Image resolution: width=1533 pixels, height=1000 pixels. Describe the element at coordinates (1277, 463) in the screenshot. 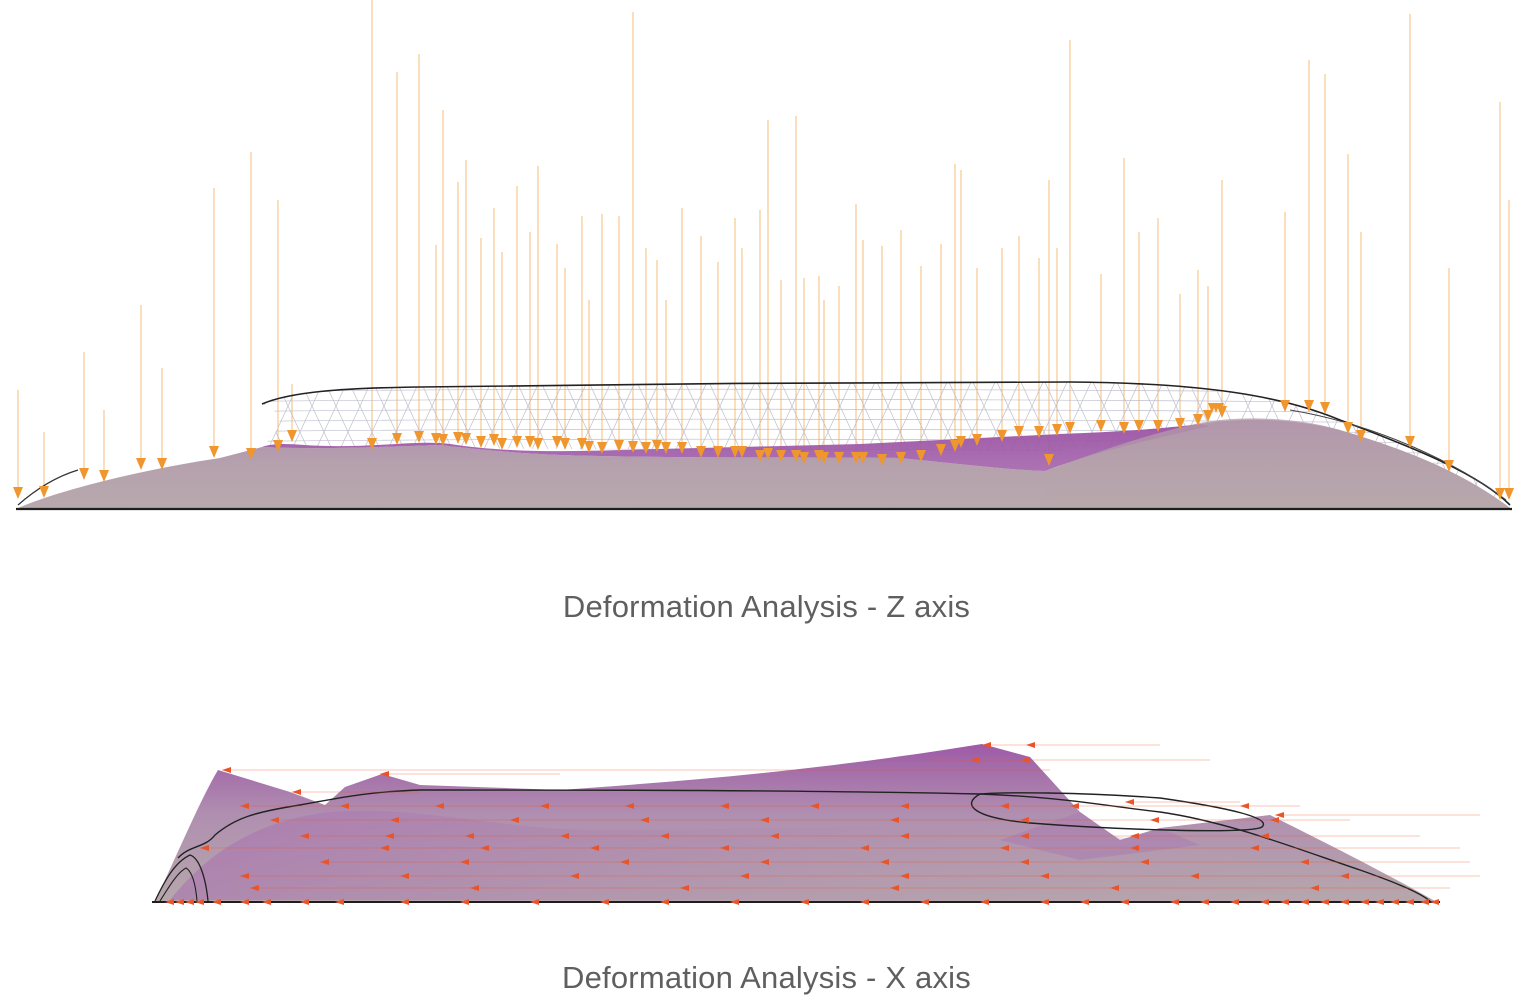

I see `deformed-surface-z-right` at that location.